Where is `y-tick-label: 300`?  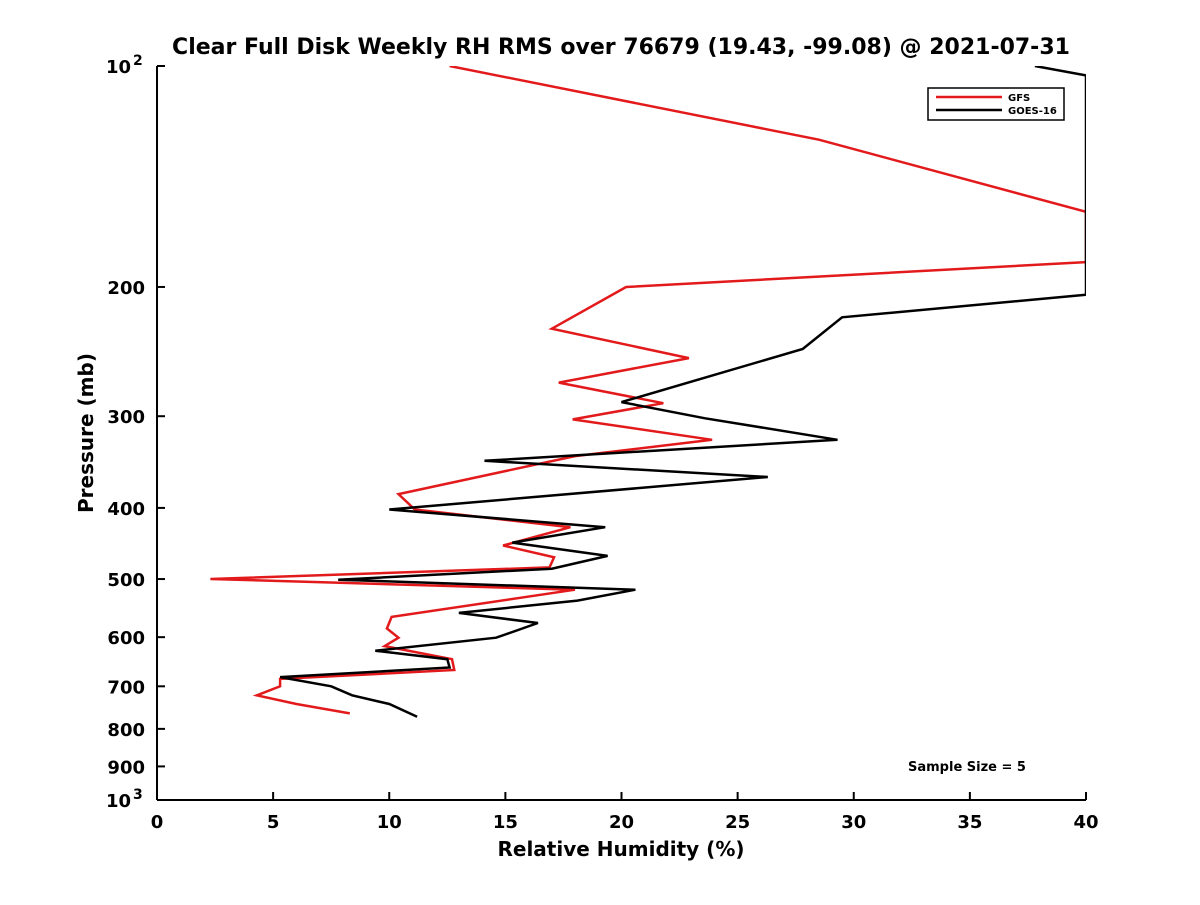
y-tick-label: 300 is located at coordinates (126, 417).